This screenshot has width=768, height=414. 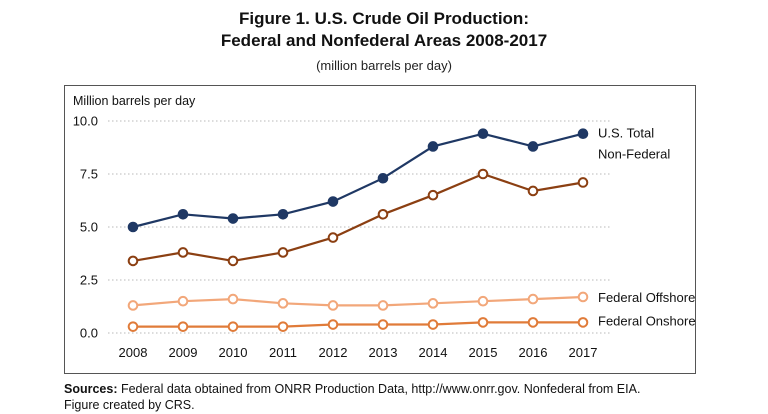 What do you see at coordinates (384, 40) in the screenshot?
I see `figure-title-line2: Federal and Nonfederal Areas 2008-2017` at bounding box center [384, 40].